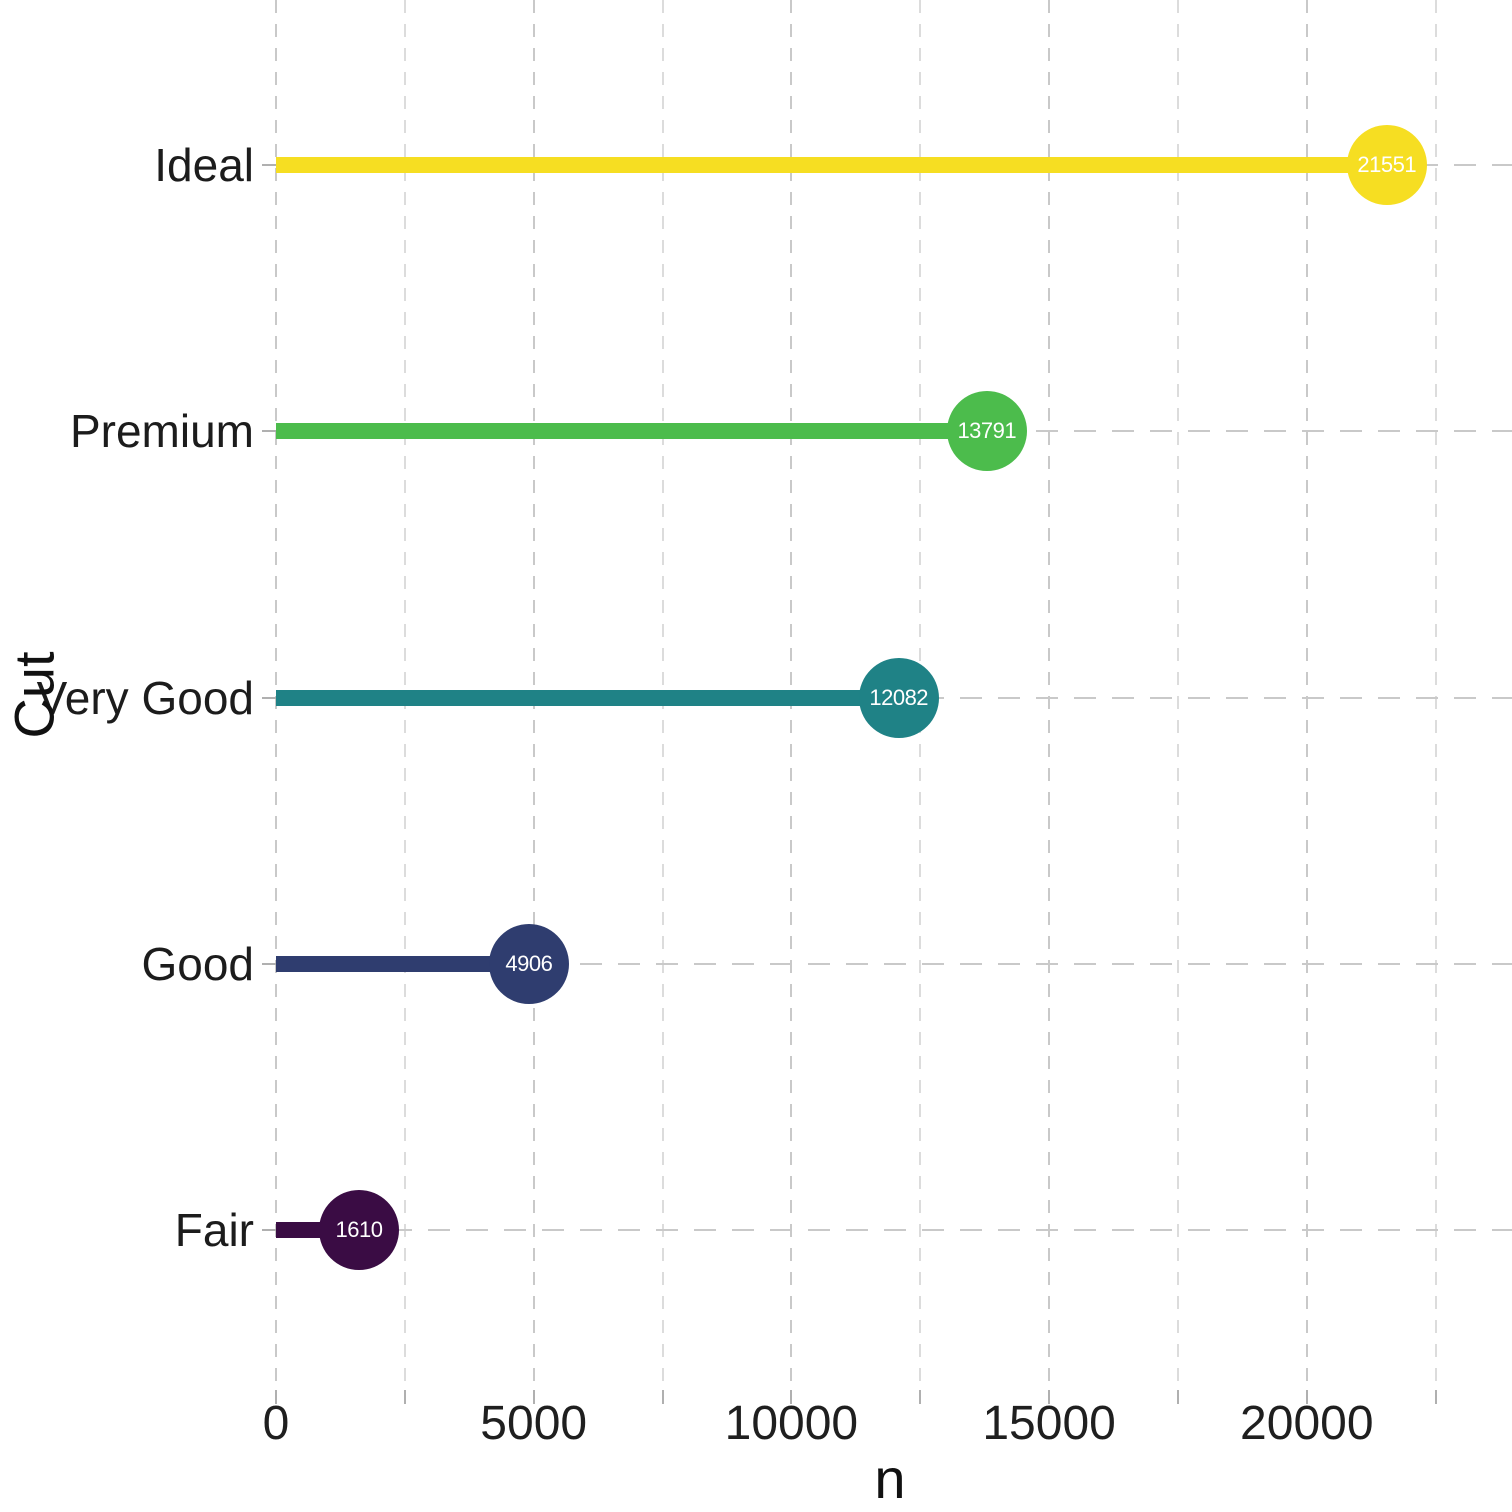 This screenshot has width=1512, height=1512. What do you see at coordinates (276, 1423) in the screenshot?
I see `x-tick-label: 0` at bounding box center [276, 1423].